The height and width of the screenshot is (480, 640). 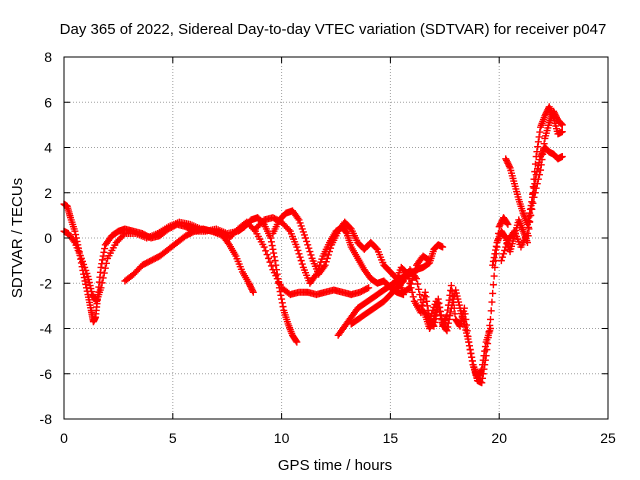 What do you see at coordinates (499, 438) in the screenshot?
I see `x-tick-label: 20` at bounding box center [499, 438].